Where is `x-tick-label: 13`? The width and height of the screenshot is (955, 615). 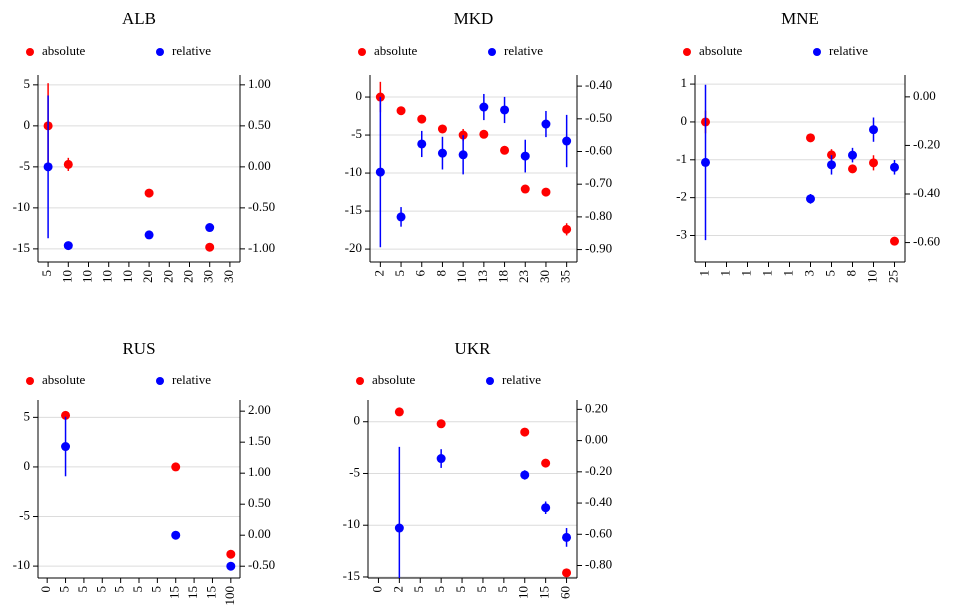
x-tick-label: 13 is located at coordinates (482, 276).